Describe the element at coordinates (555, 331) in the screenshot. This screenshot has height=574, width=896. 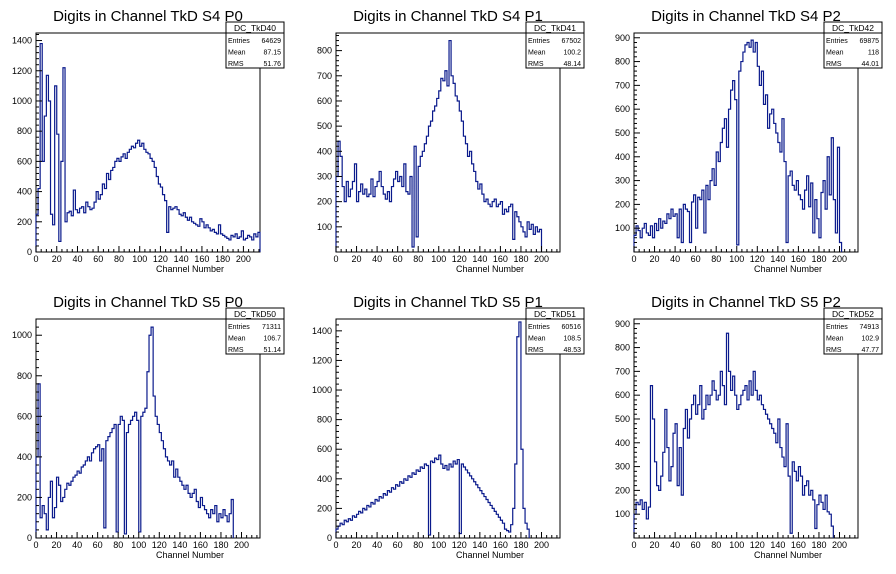
I see `stats-box: DC_TkD51 Entries 60516 Mean 108.5 RMS 48.53` at that location.